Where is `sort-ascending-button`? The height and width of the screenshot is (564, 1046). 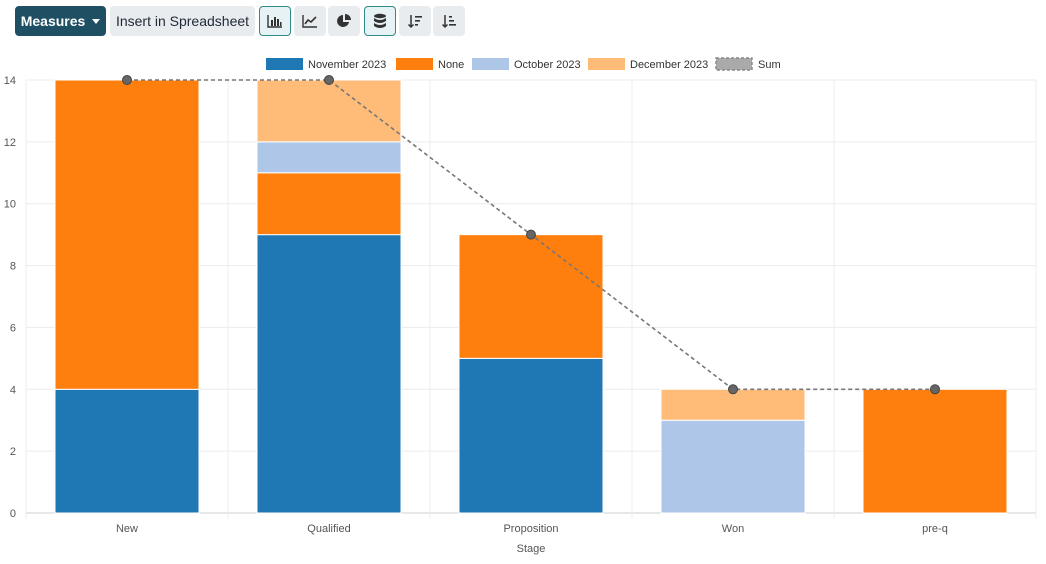 sort-ascending-button is located at coordinates (449, 21).